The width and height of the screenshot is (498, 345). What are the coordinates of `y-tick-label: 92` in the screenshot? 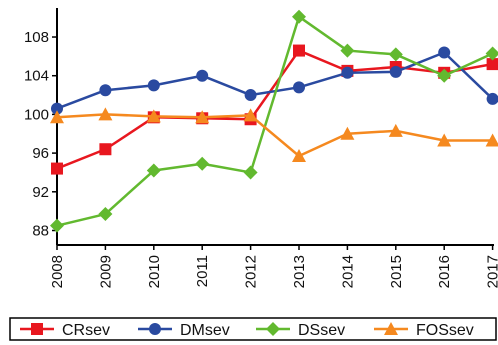 It's located at (40, 192).